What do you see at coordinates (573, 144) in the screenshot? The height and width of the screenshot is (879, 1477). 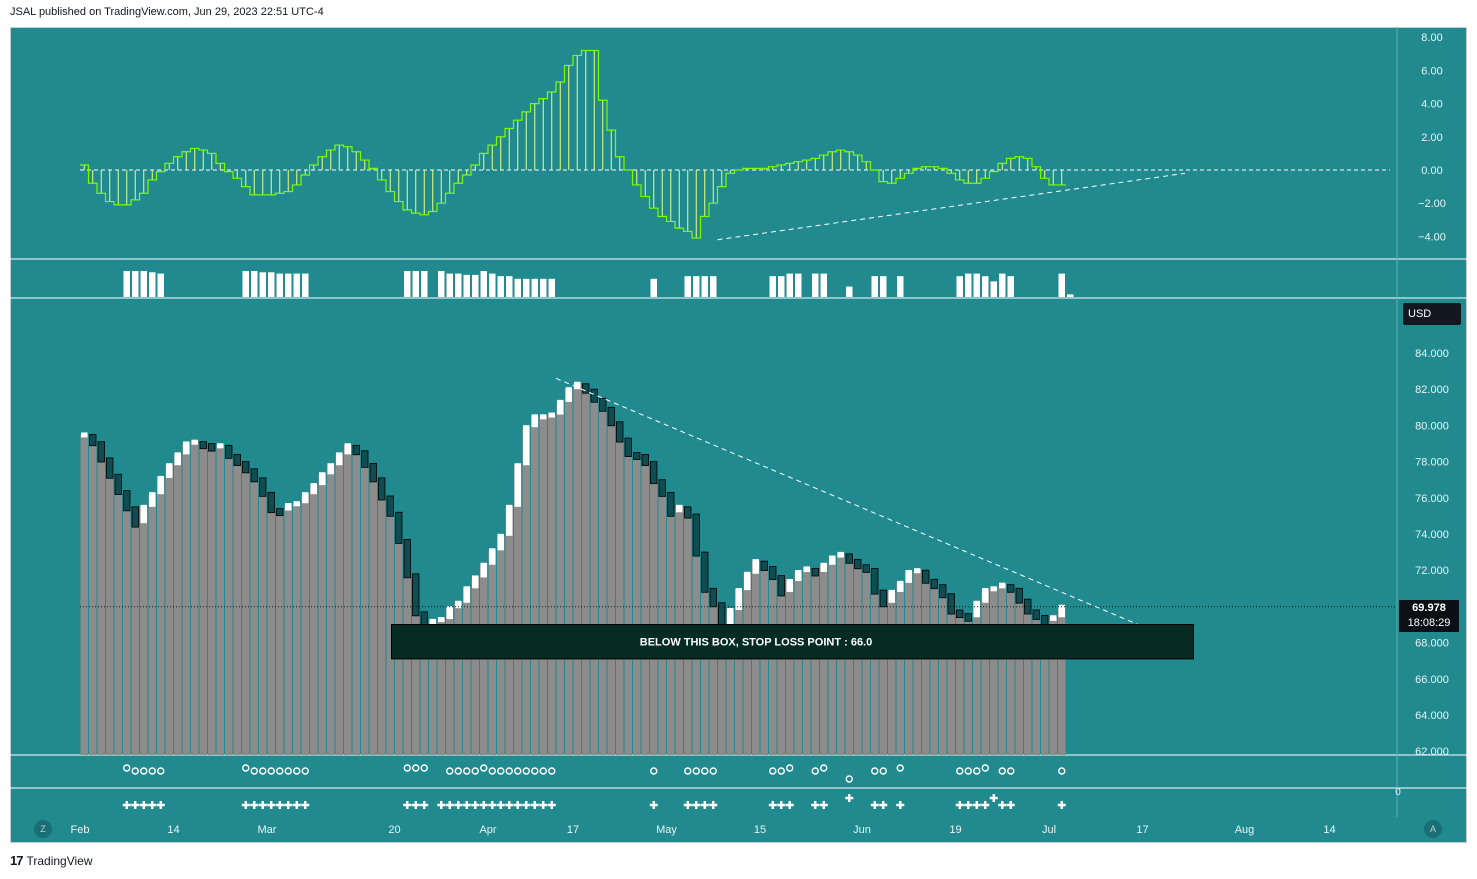 I see `osc-line` at bounding box center [573, 144].